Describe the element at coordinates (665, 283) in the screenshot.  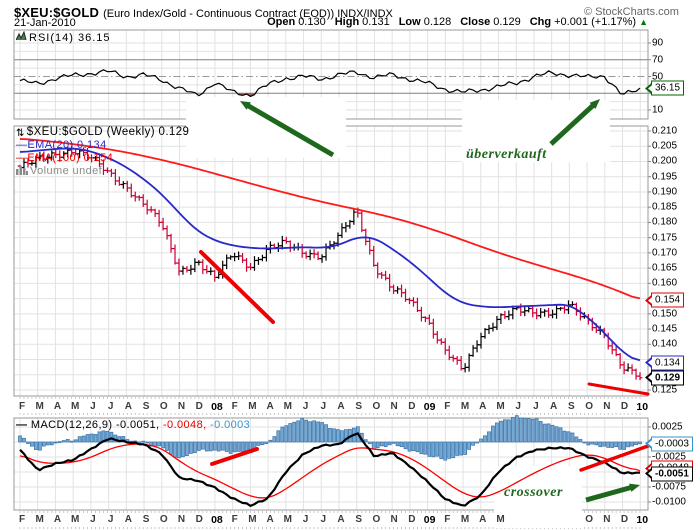
I see `price-axis-label: 0.160` at that location.